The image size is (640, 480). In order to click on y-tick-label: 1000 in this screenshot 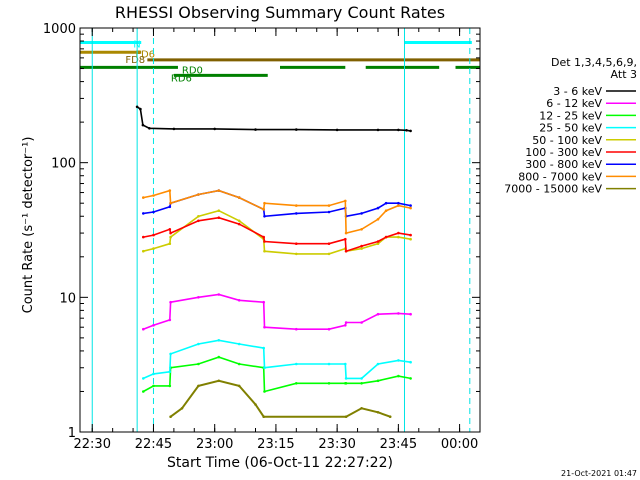, I will do `click(59, 29)`.